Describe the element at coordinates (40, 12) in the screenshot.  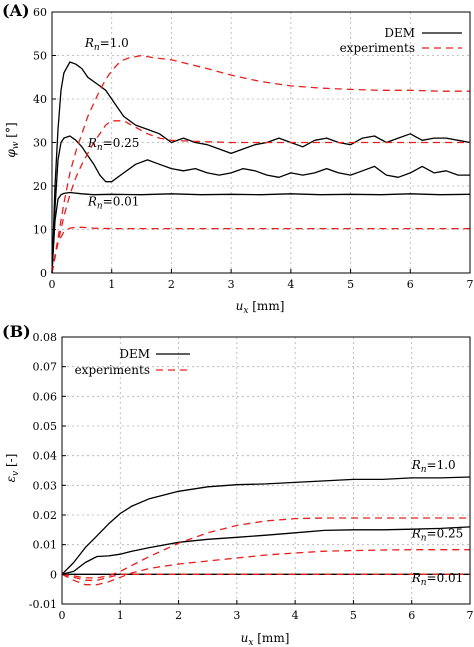
I see `panel-a-y-tick-label: 60` at that location.